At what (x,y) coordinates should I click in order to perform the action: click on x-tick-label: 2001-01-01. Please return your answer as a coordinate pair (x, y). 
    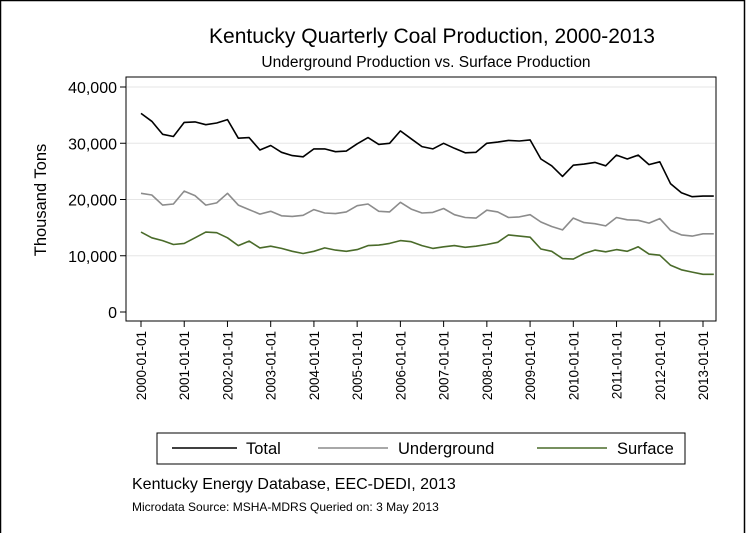
    Looking at the image, I should click on (184, 365).